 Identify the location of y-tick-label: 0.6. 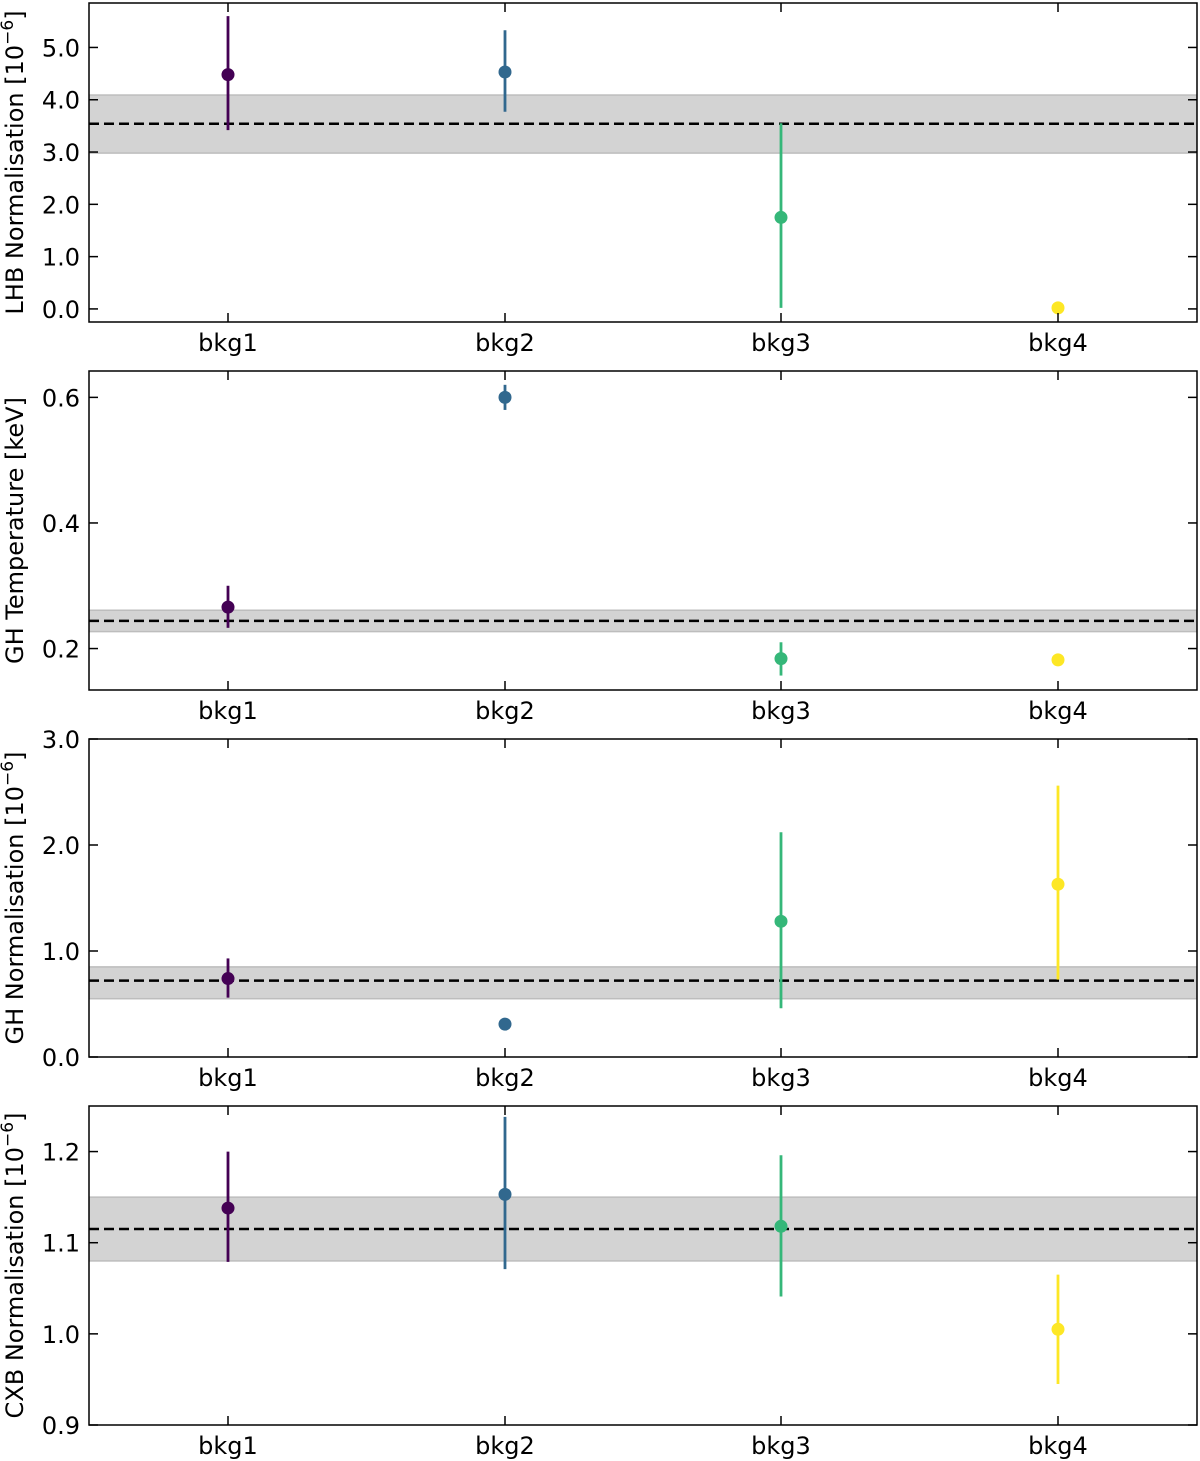
(61, 398).